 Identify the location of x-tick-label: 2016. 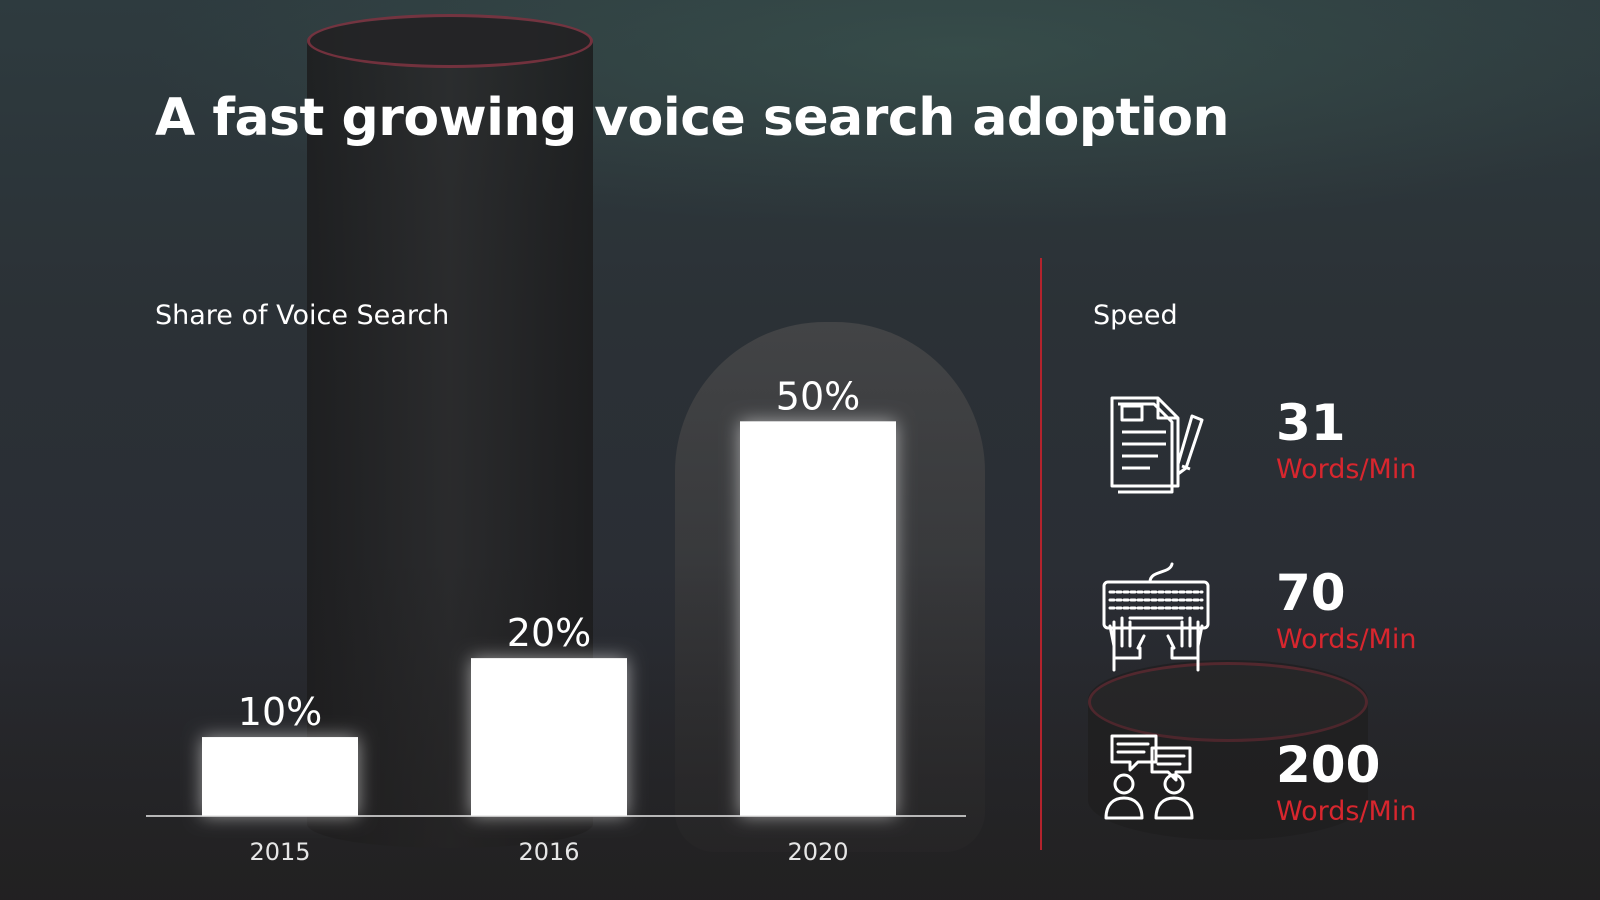
(548, 852).